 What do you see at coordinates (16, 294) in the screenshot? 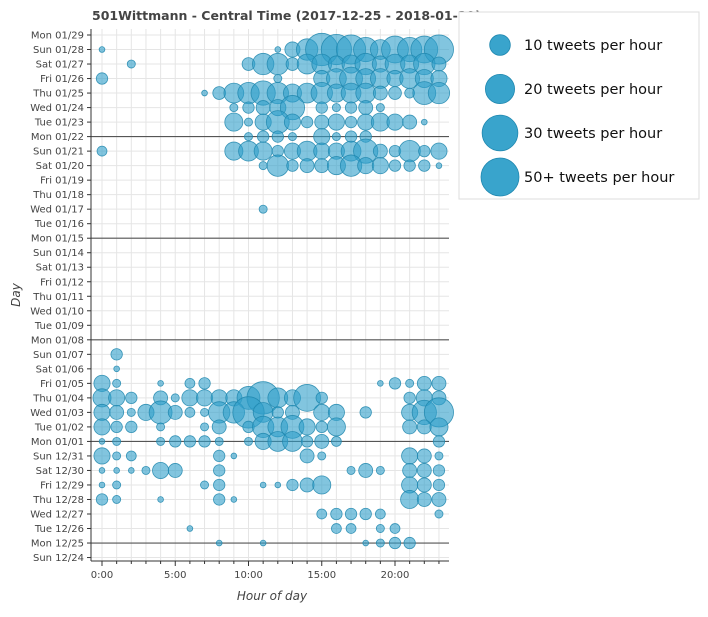
I see `y-axis-label: Day` at bounding box center [16, 294].